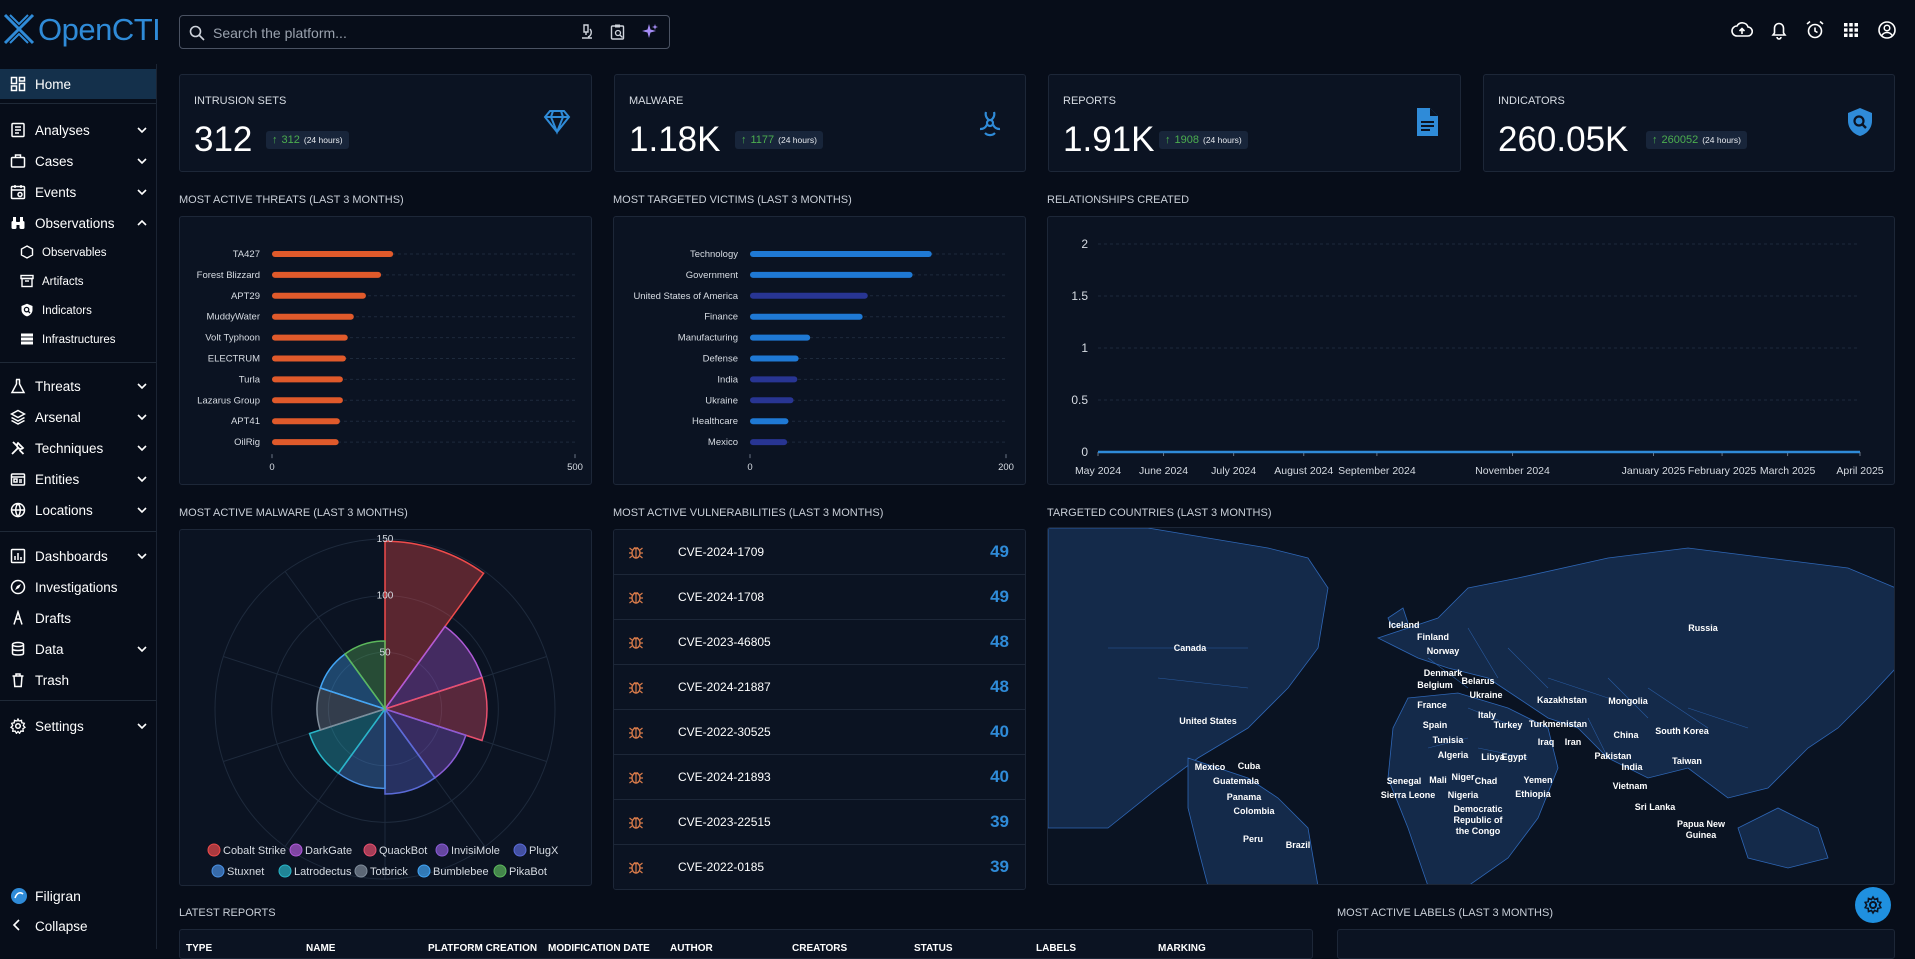  I want to click on vulnerability-name: CVE-2024-1708, so click(721, 597).